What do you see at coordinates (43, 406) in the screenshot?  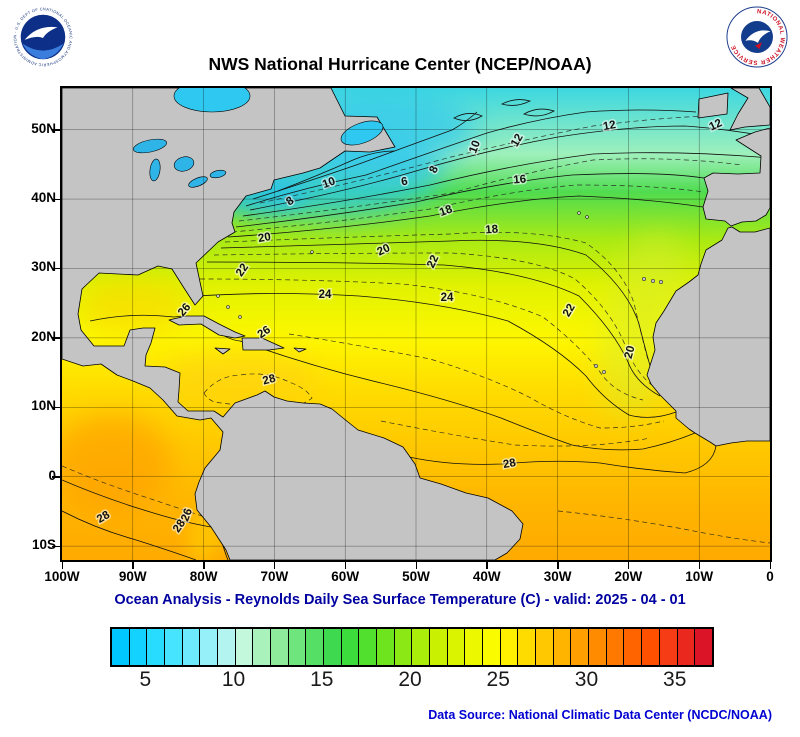 I see `y-axis-tick-label: 10N` at bounding box center [43, 406].